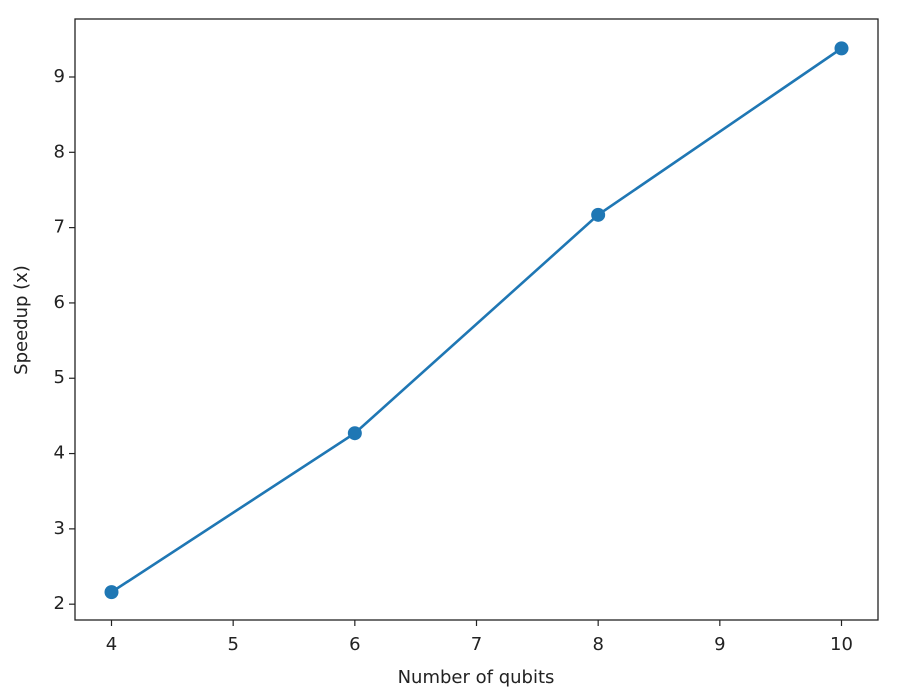 The height and width of the screenshot is (700, 911). I want to click on x-tick-label: 9, so click(719, 644).